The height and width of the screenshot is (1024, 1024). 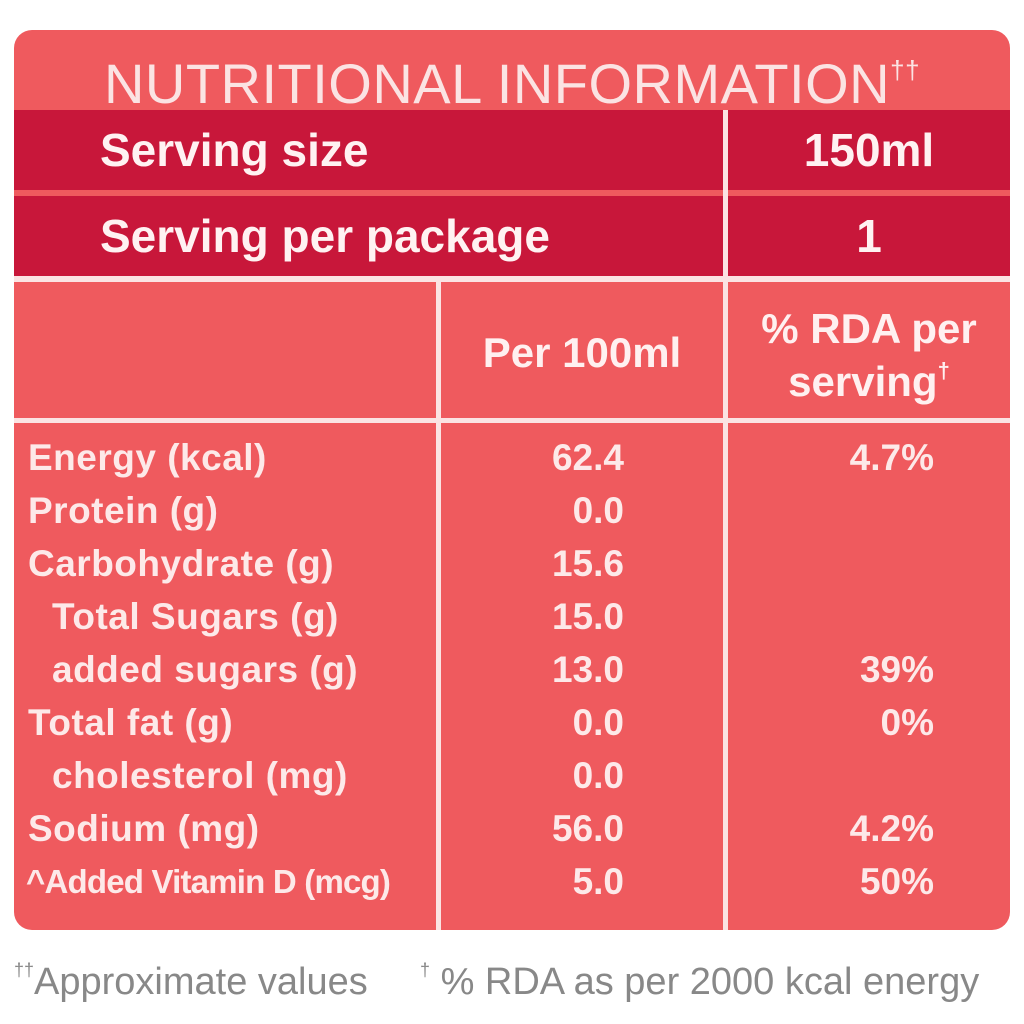 I want to click on nutrient-per-100ml: 62.4, so click(x=587, y=457).